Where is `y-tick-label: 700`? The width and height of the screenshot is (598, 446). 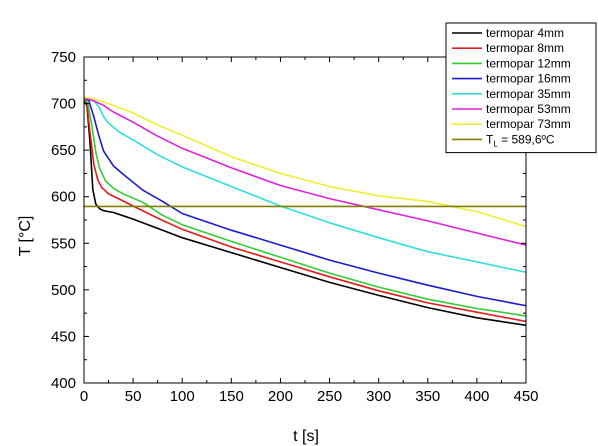
y-tick-label: 700 is located at coordinates (63, 104).